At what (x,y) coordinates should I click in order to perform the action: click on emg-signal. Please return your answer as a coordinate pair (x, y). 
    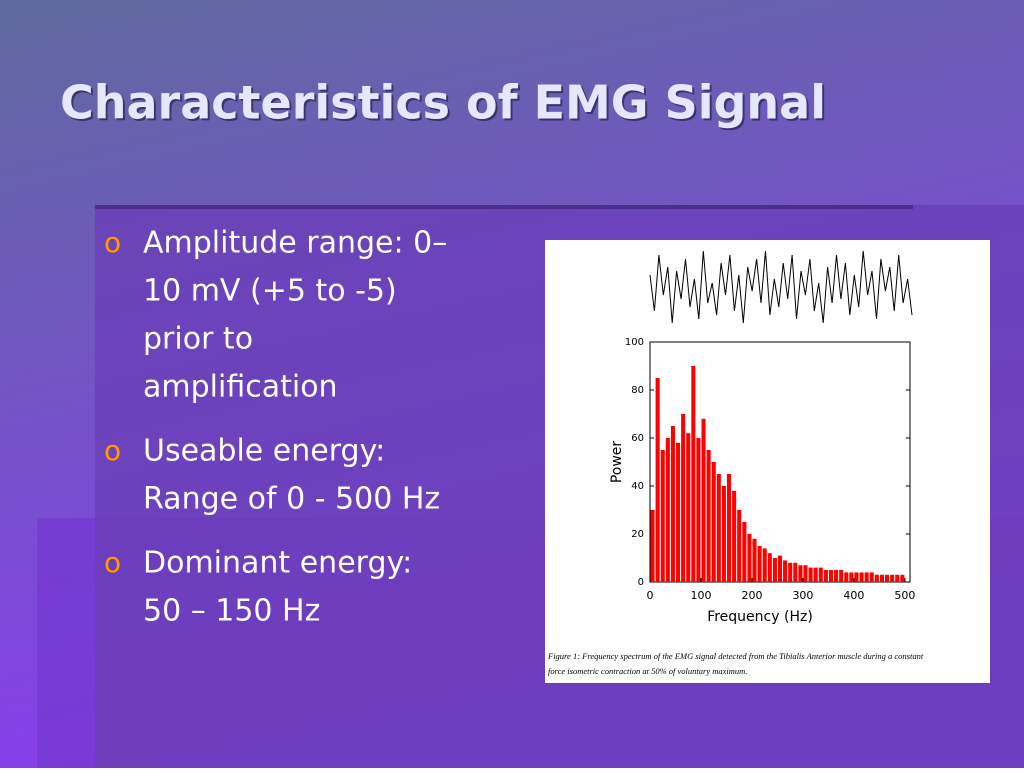
    Looking at the image, I should click on (781, 287).